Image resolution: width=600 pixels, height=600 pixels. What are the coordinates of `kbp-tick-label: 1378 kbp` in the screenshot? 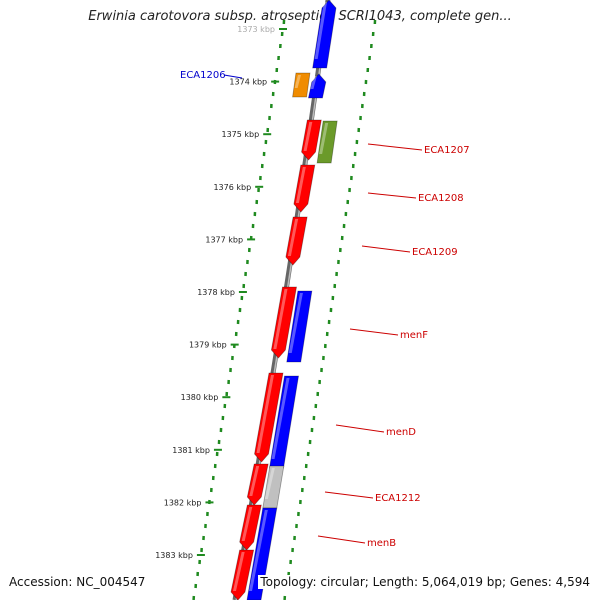 It's located at (216, 292).